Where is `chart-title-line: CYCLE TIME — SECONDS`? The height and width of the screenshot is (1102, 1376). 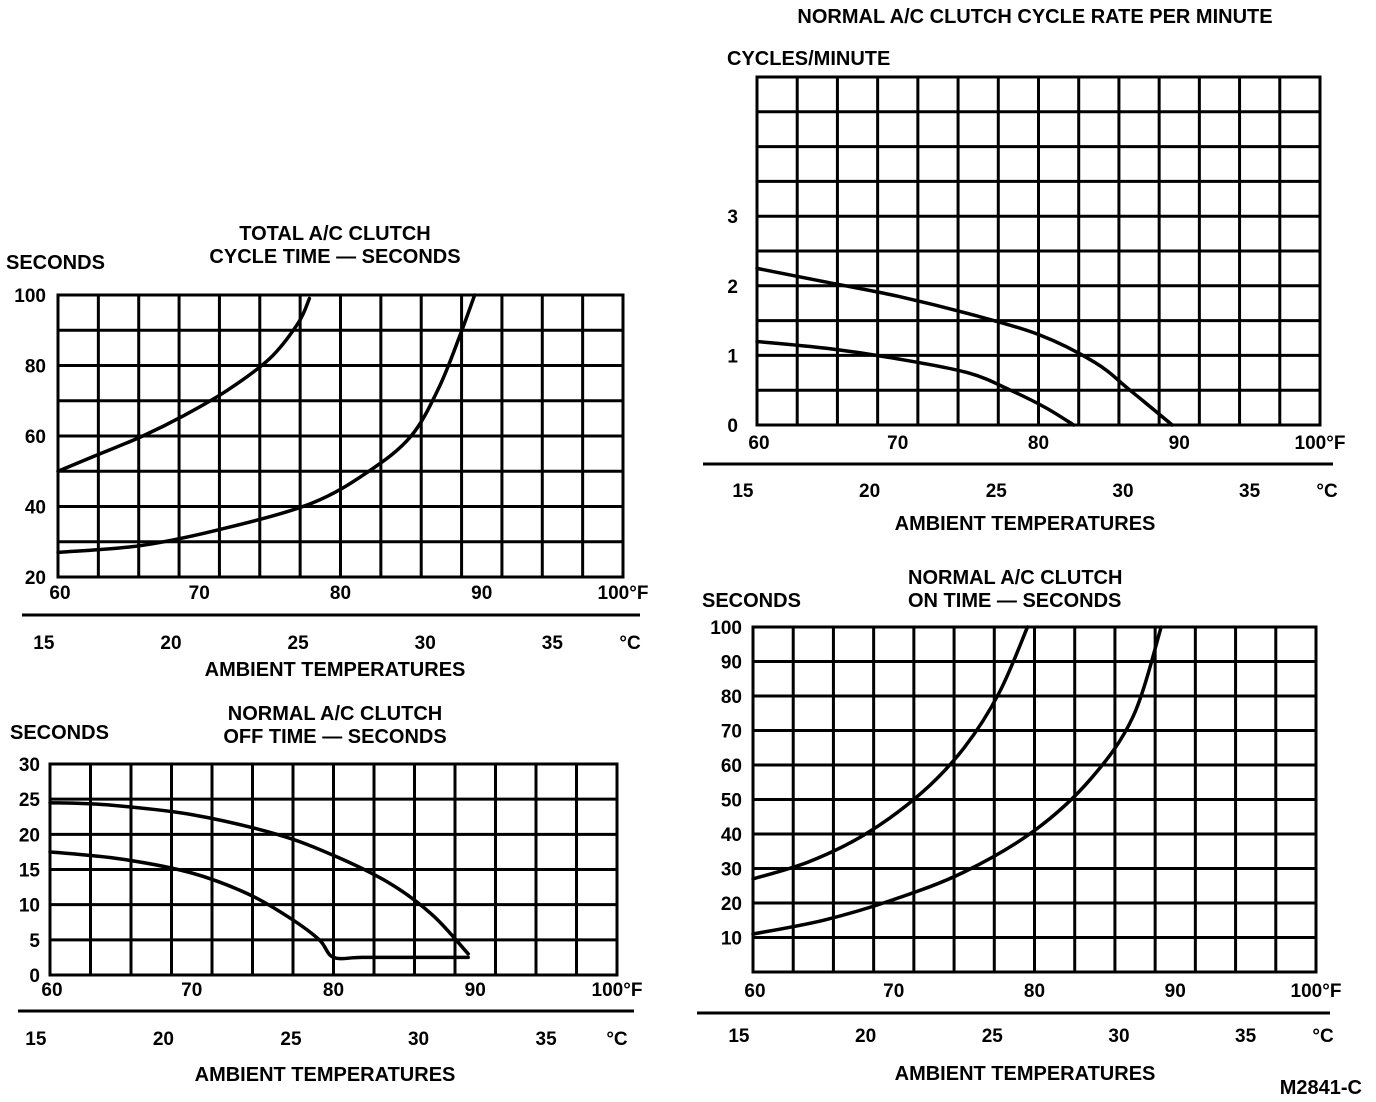
chart-title-line: CYCLE TIME — SECONDS is located at coordinates (334, 257).